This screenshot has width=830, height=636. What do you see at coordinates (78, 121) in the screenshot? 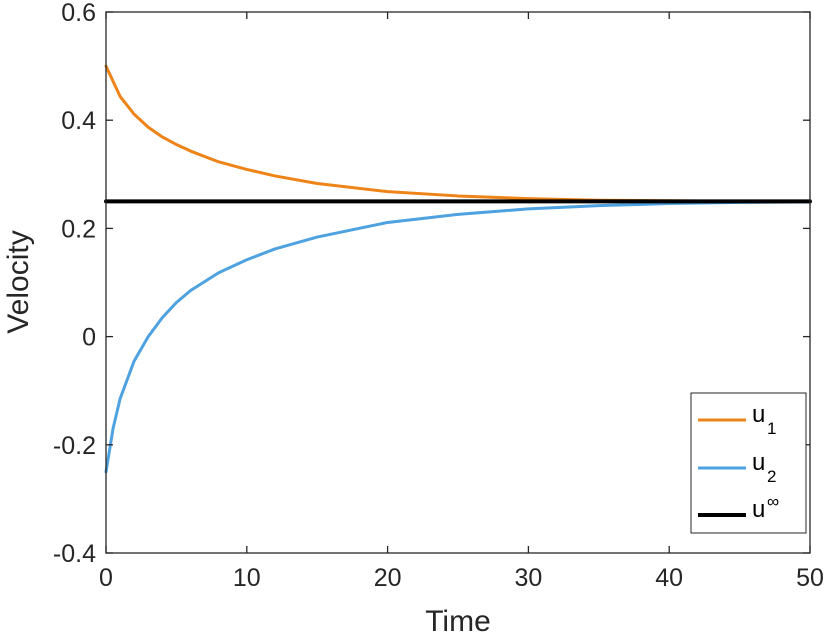
I see `y-tick-label: 0.4` at bounding box center [78, 121].